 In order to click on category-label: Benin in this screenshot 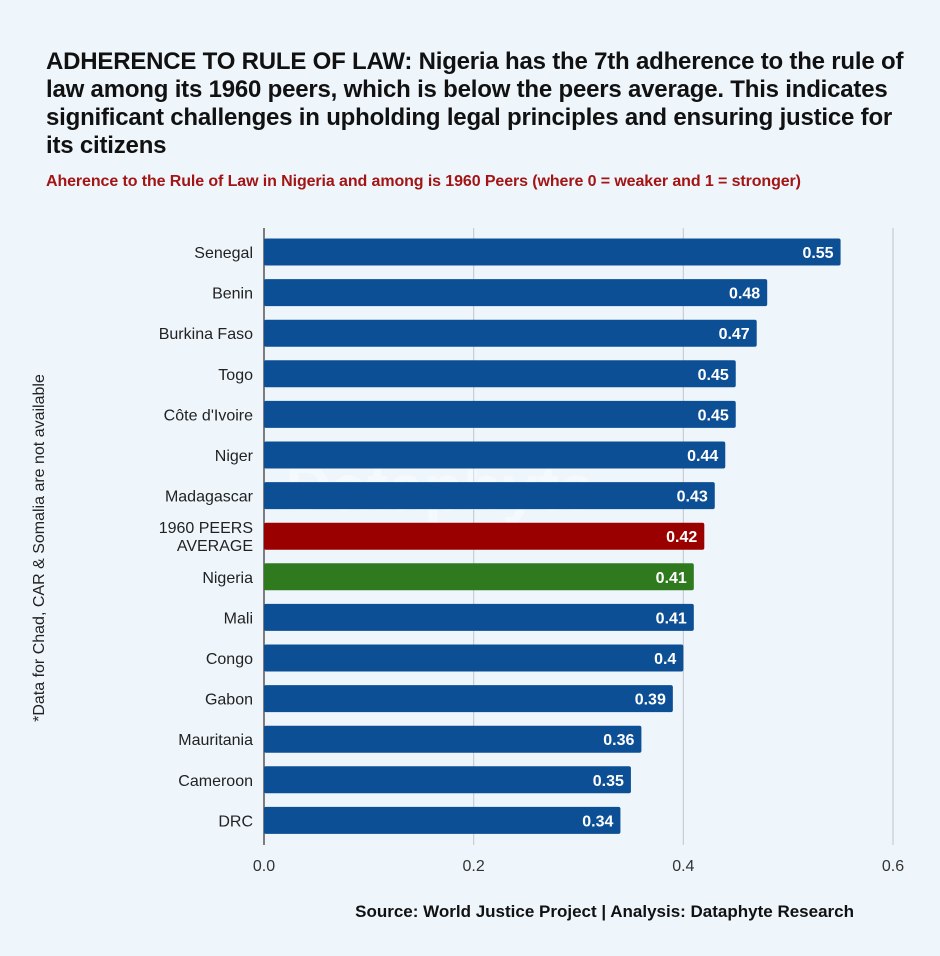, I will do `click(232, 294)`.